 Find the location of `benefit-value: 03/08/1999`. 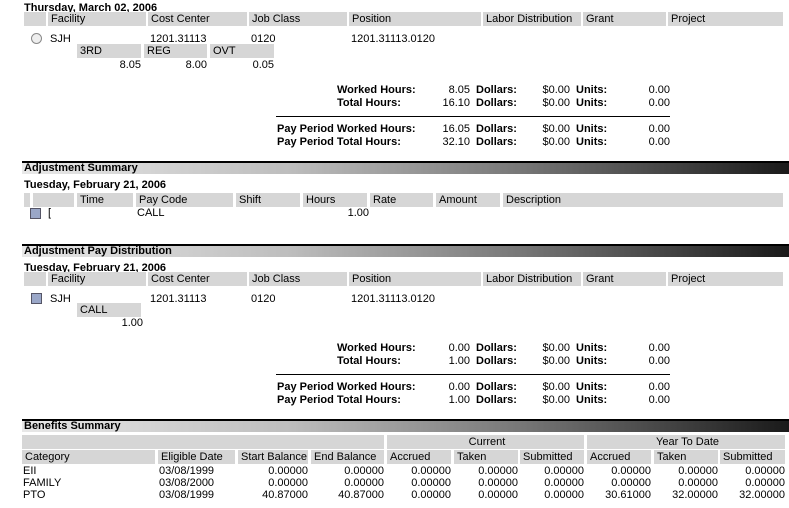

benefit-value: 03/08/1999 is located at coordinates (187, 471).